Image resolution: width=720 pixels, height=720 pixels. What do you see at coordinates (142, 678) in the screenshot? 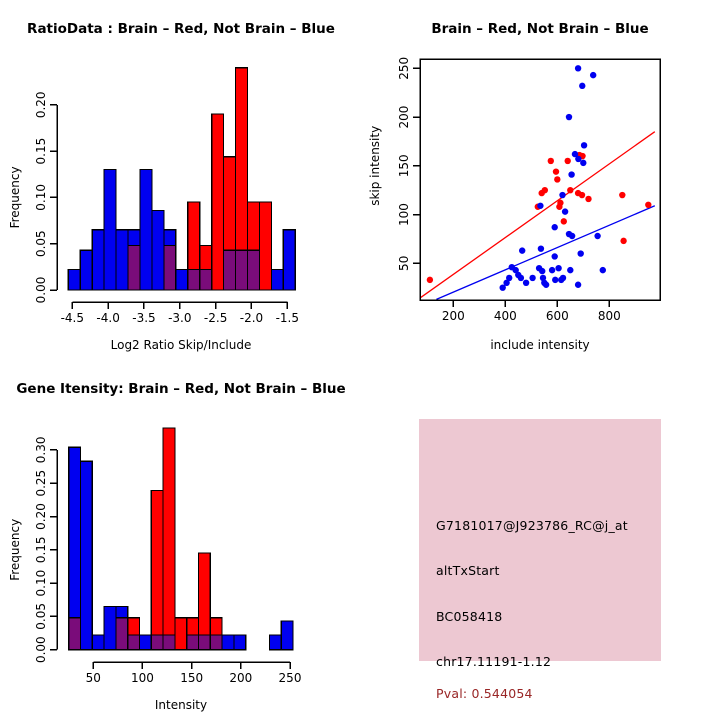
I see `x-tick-label: 100` at bounding box center [142, 678].